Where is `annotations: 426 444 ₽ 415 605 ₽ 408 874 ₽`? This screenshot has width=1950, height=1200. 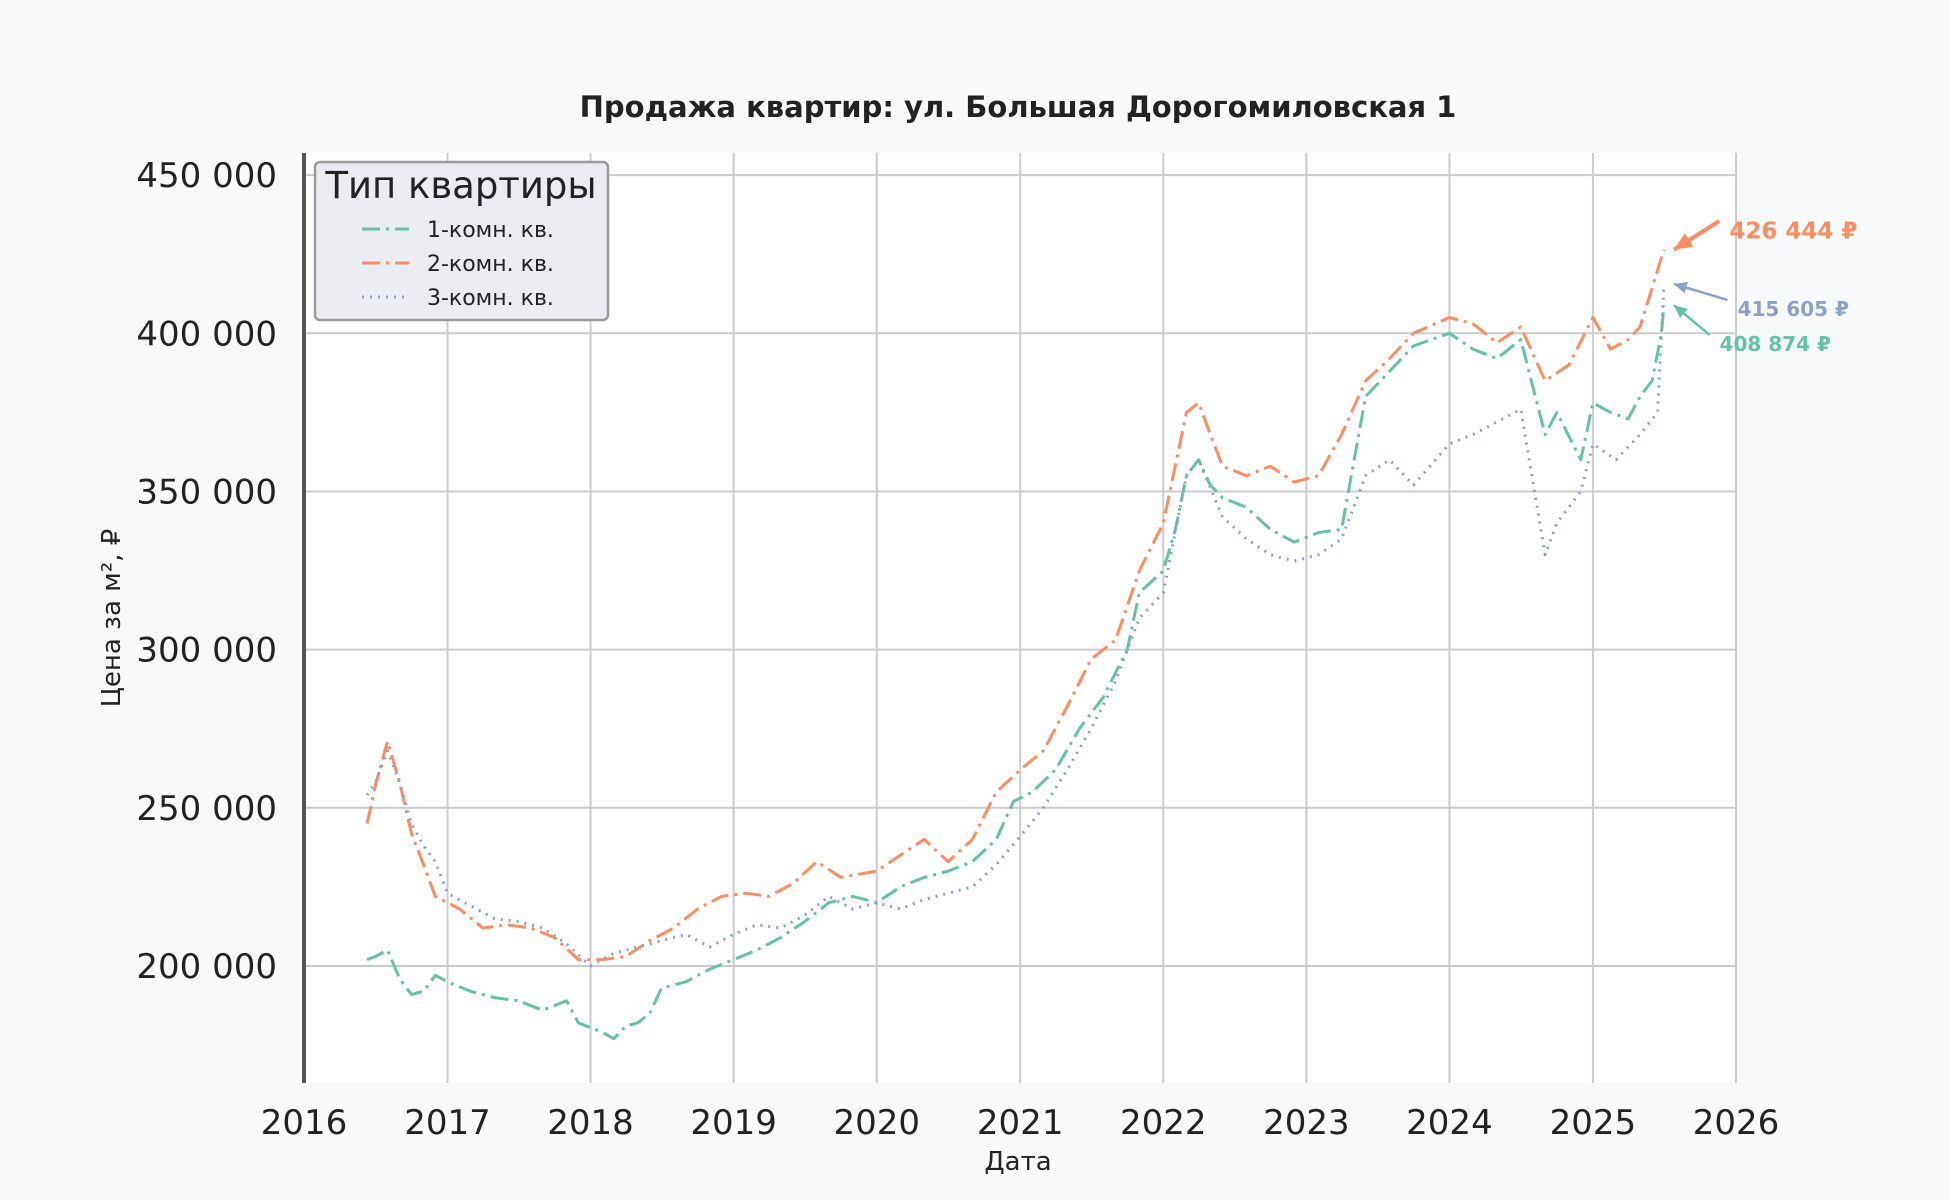 annotations: 426 444 ₽ 415 605 ₽ 408 874 ₽ is located at coordinates (1764, 287).